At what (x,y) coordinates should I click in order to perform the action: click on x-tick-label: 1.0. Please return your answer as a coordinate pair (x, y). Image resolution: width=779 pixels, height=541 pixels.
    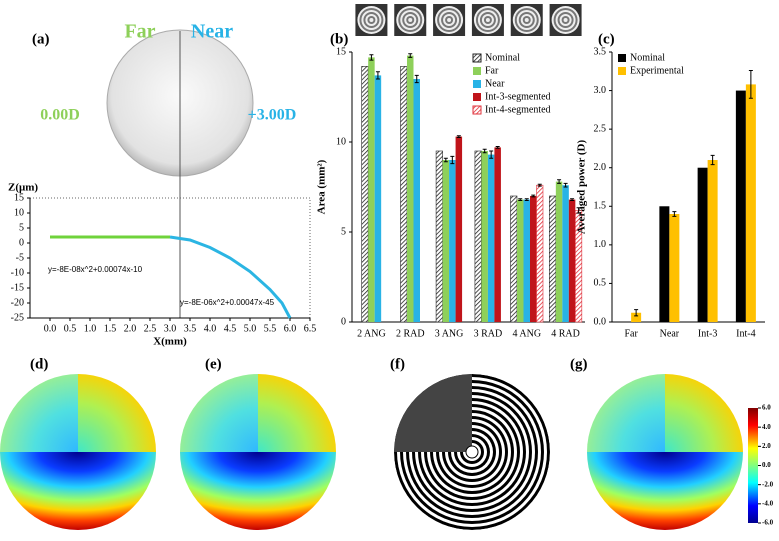
    Looking at the image, I should click on (90, 328).